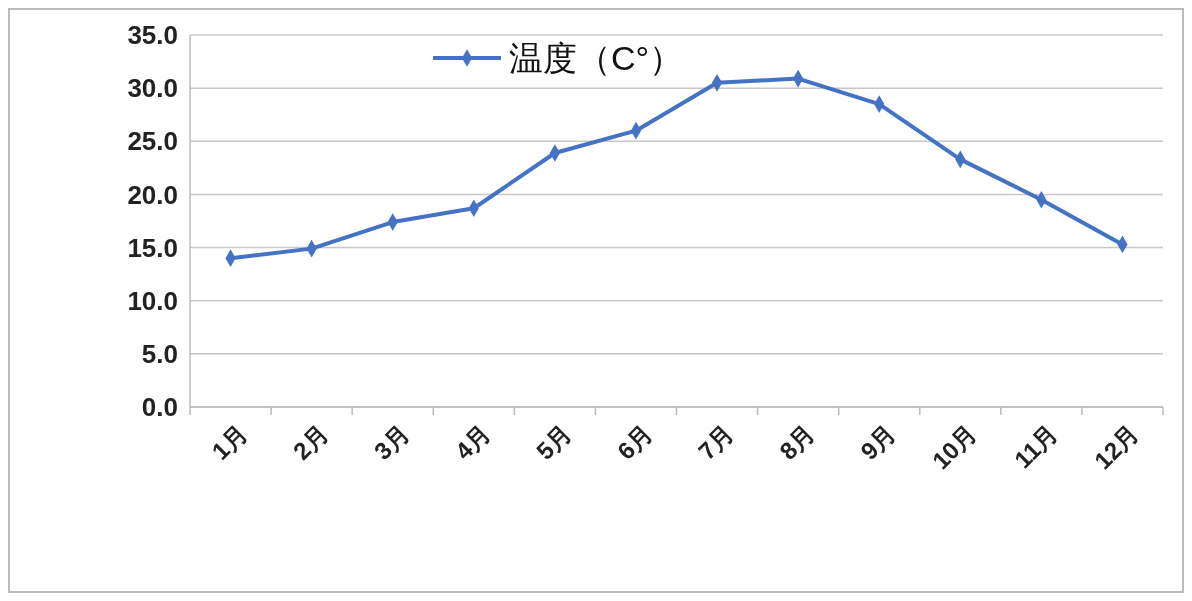  What do you see at coordinates (152, 141) in the screenshot?
I see `y-tick-label: 25.0` at bounding box center [152, 141].